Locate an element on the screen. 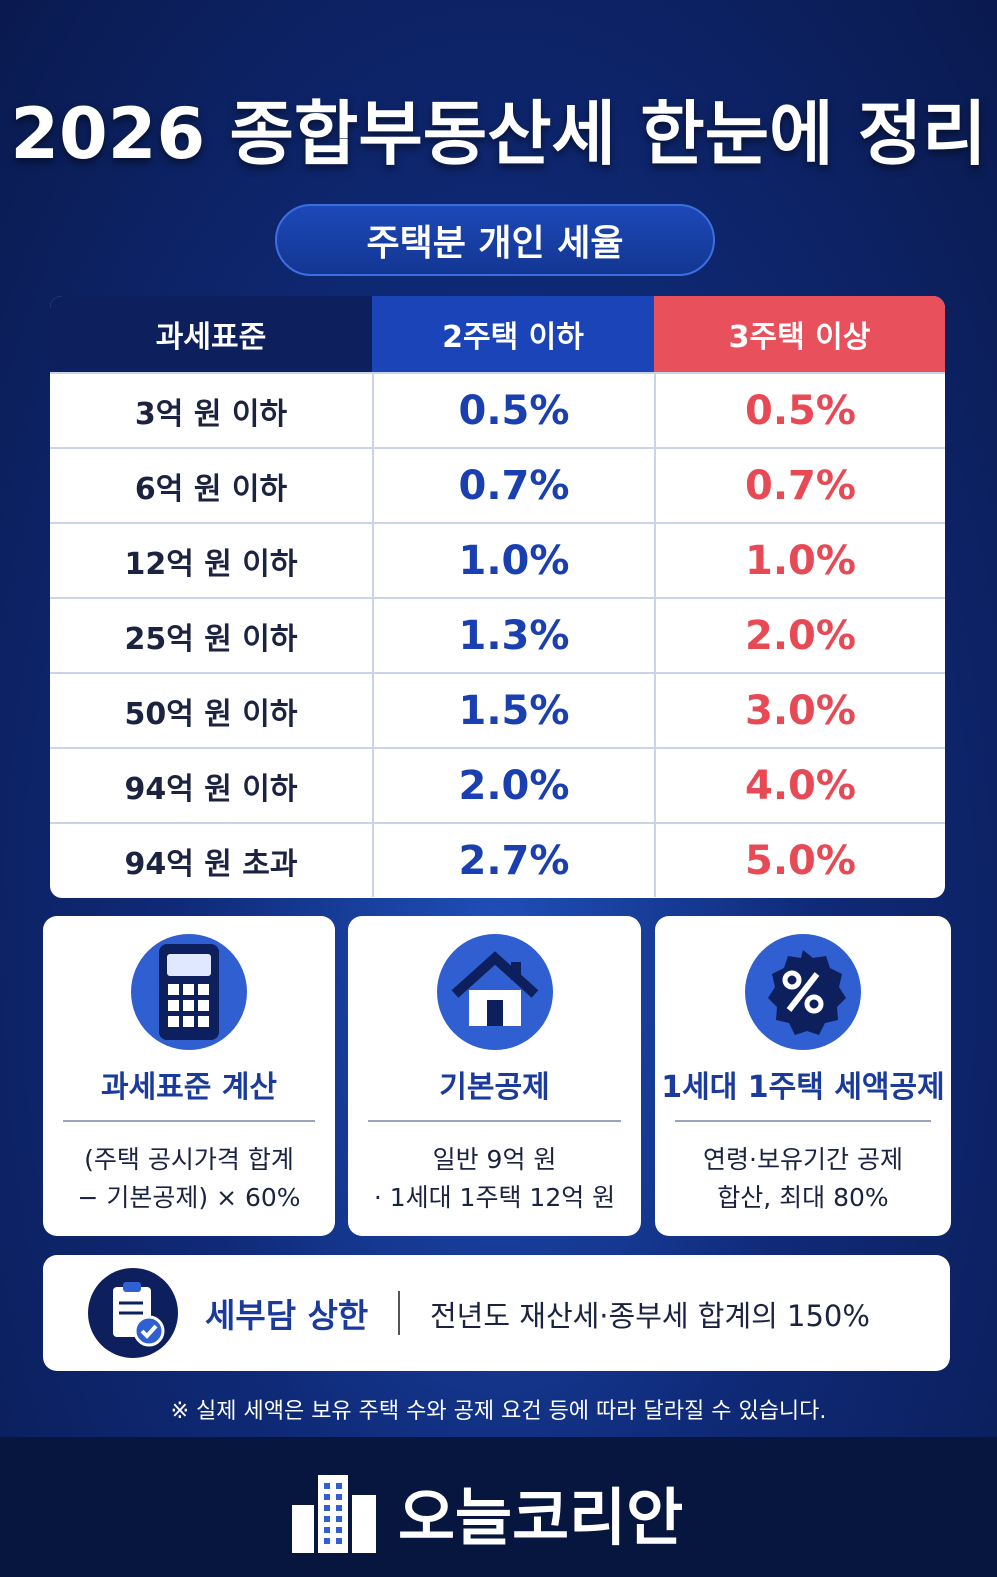  table-cell: 4.0% is located at coordinates (799, 784).